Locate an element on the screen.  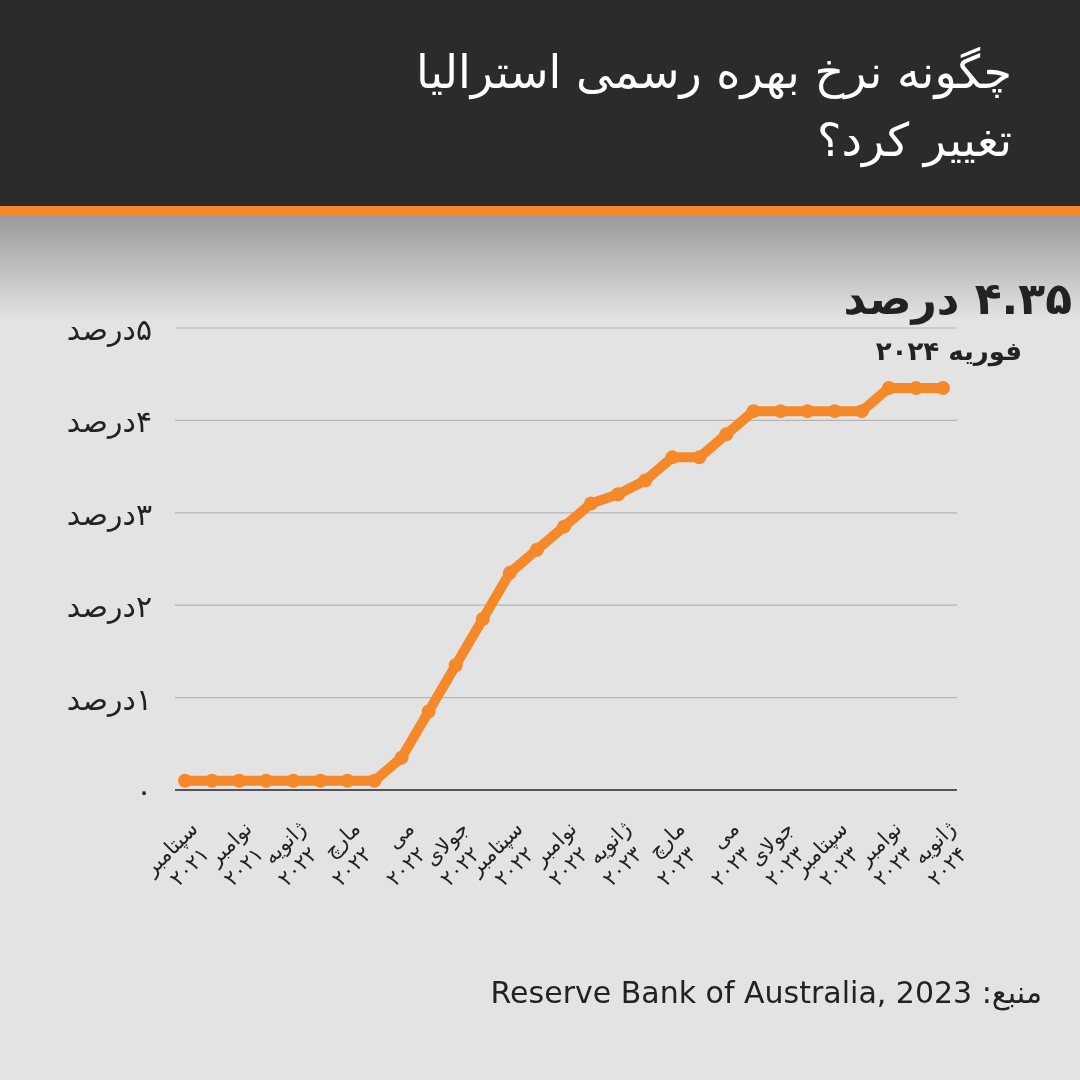
y-tick-label: ۴درصد is located at coordinates (109, 422).